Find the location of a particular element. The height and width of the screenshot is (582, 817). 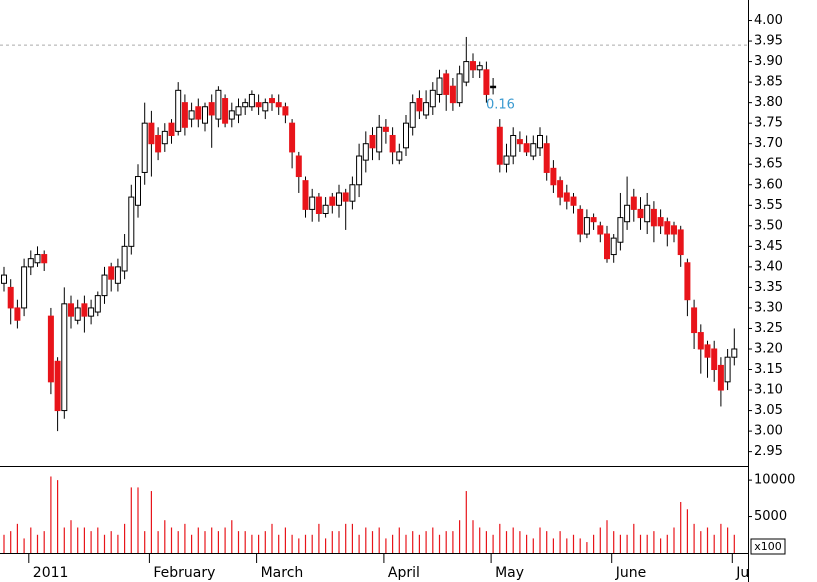

y-tick-label: 3.95 is located at coordinates (768, 41).